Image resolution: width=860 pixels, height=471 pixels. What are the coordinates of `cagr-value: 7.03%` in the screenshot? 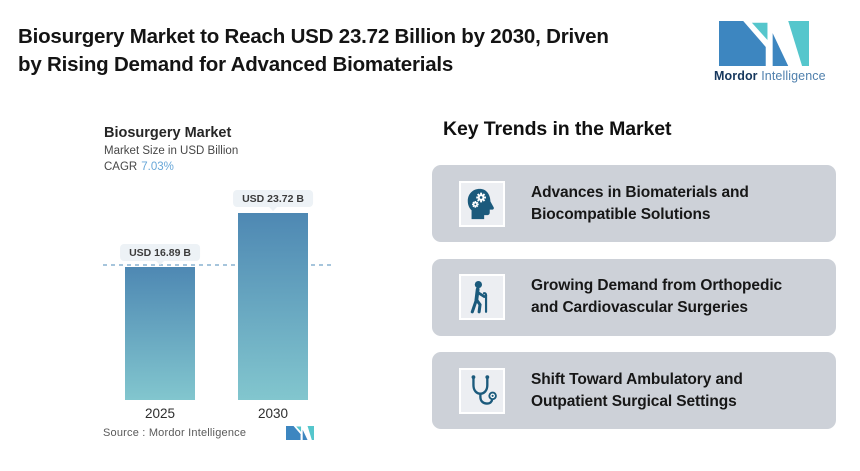 It's located at (157, 167).